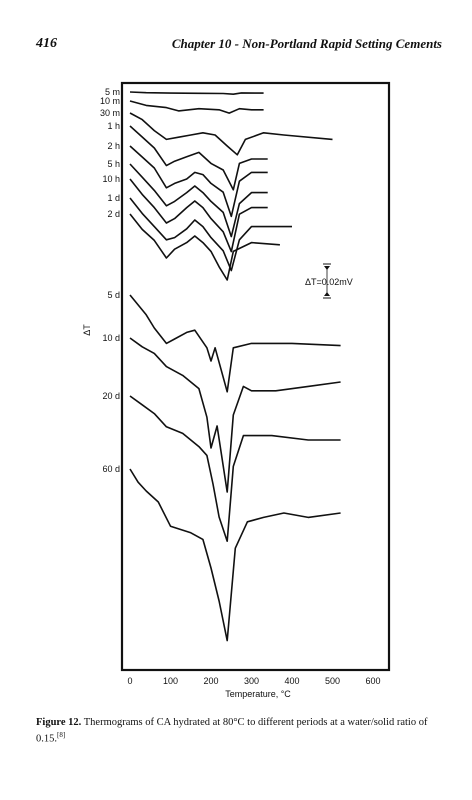 The height and width of the screenshot is (800, 472). I want to click on series-label: 5 d, so click(113, 295).